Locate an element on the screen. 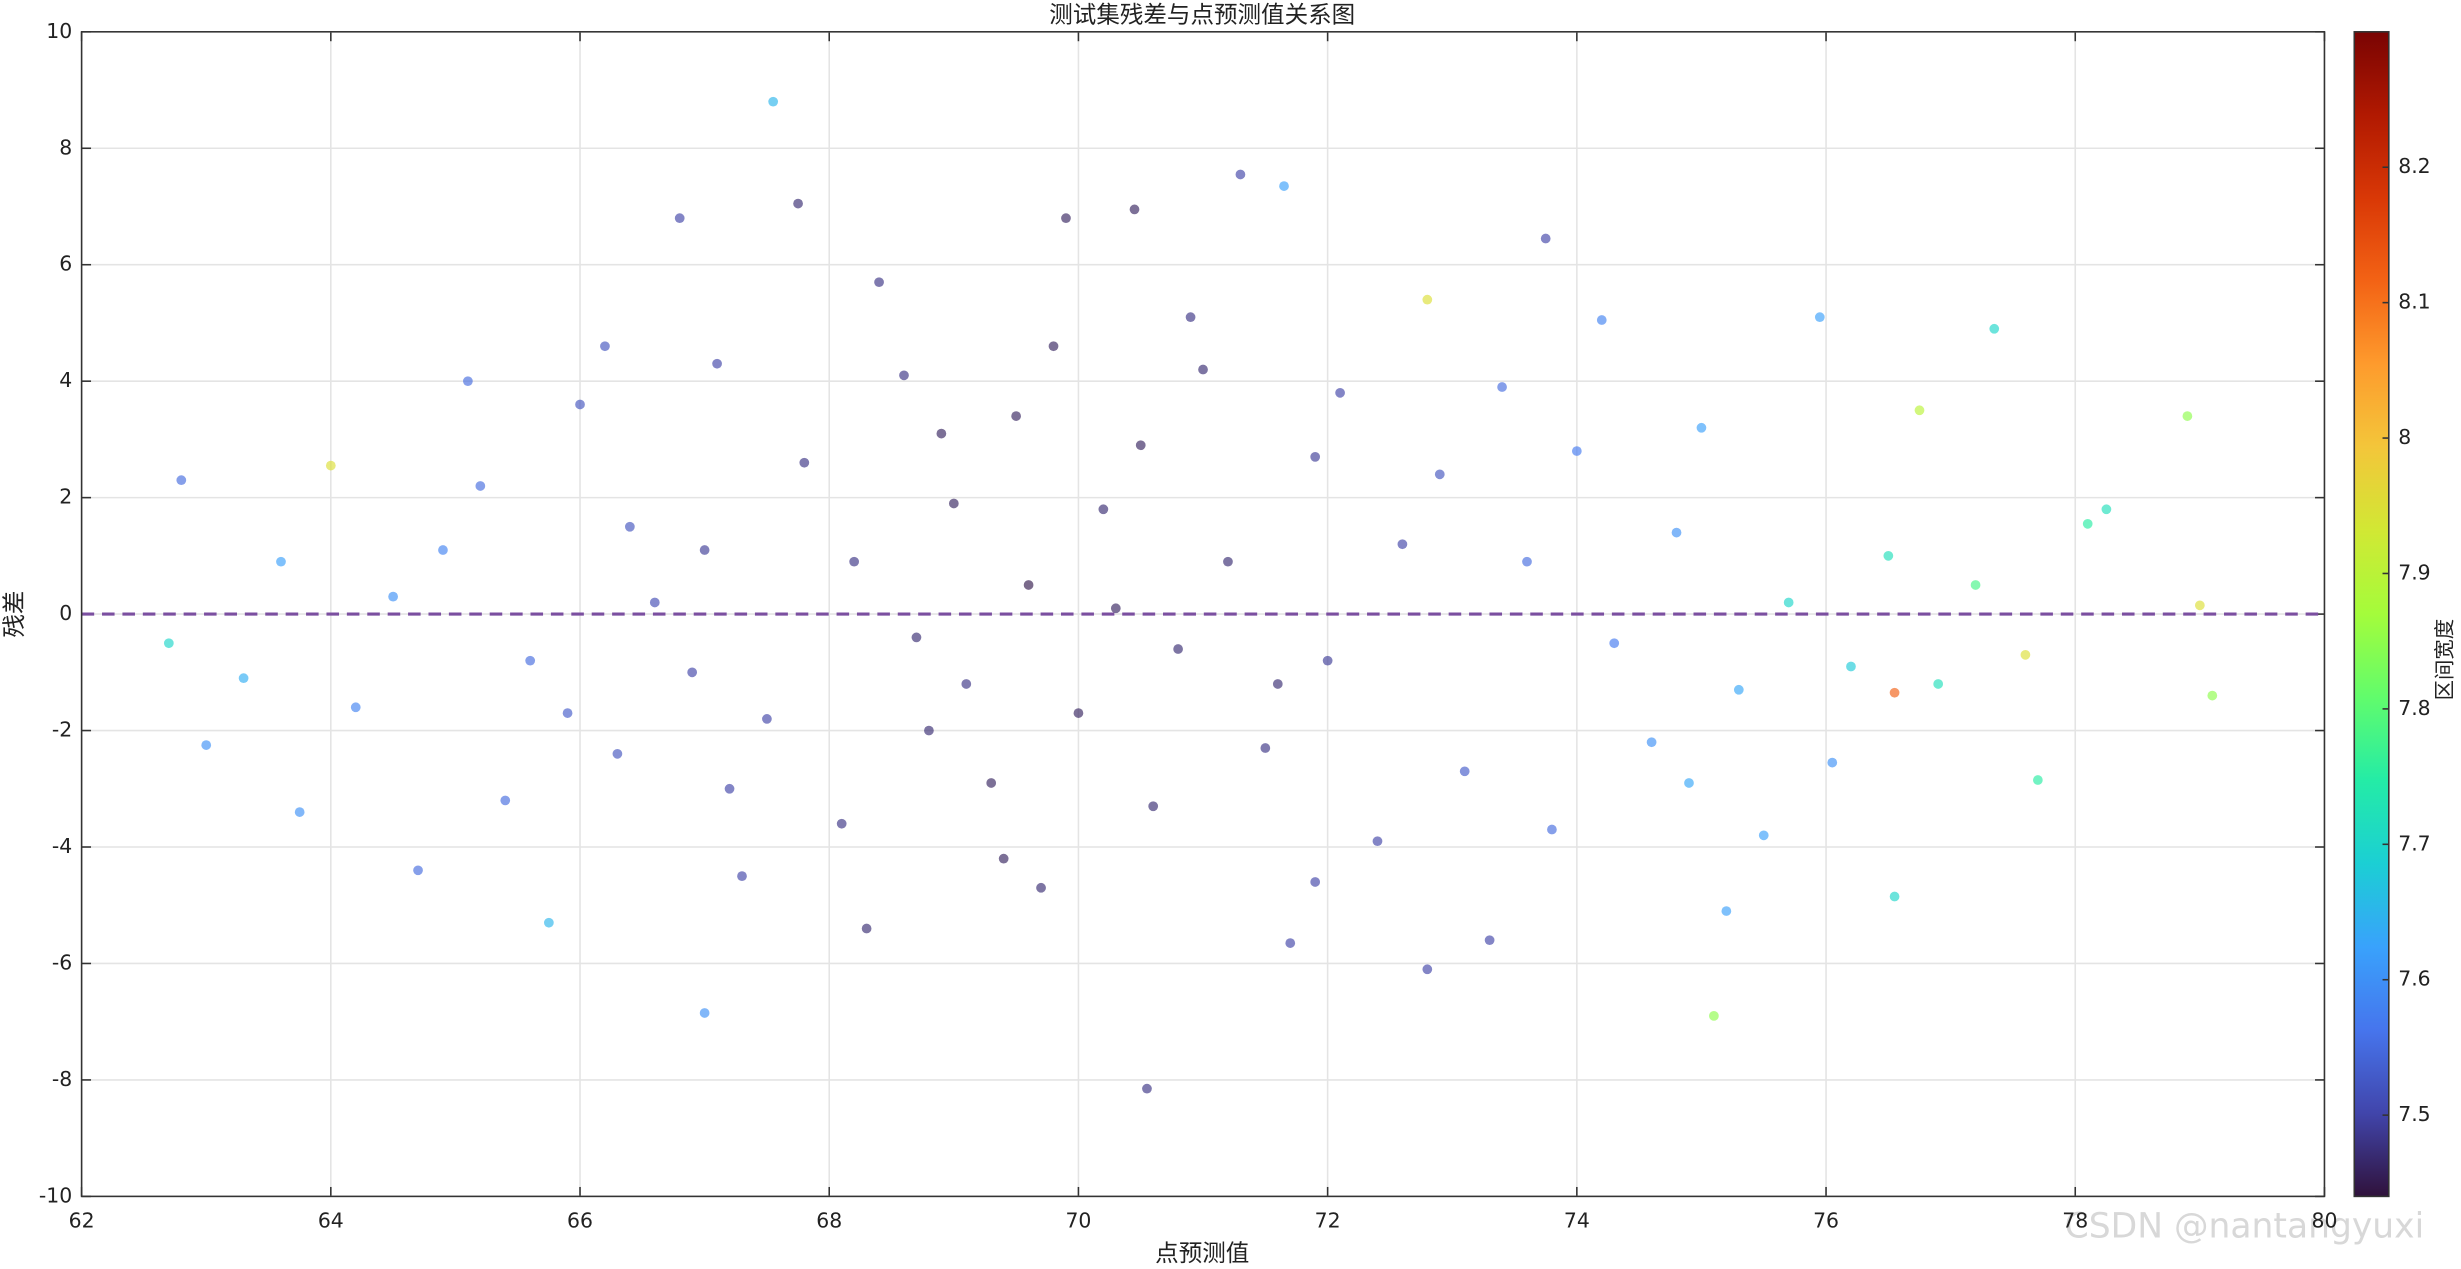  x-tick-label: 62 is located at coordinates (82, 1220).